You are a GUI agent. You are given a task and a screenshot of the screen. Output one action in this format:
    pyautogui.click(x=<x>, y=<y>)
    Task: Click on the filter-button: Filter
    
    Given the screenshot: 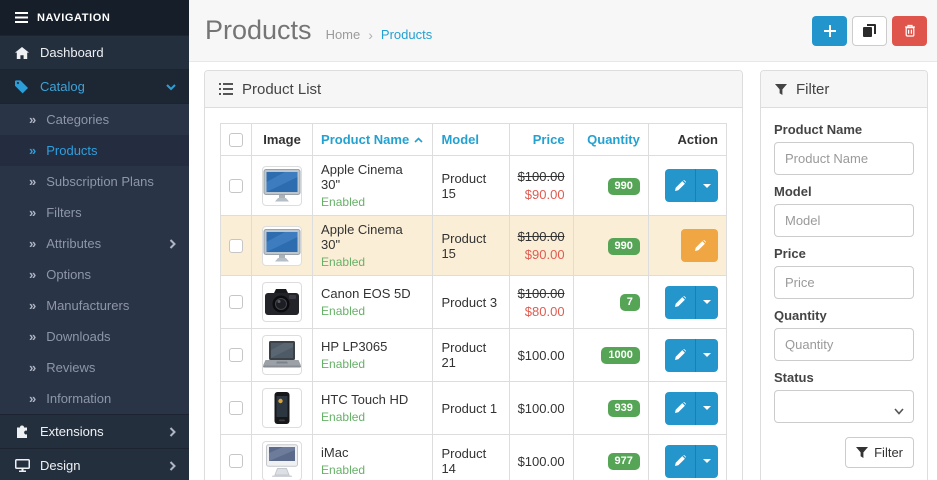 What is the action you would take?
    pyautogui.click(x=879, y=452)
    